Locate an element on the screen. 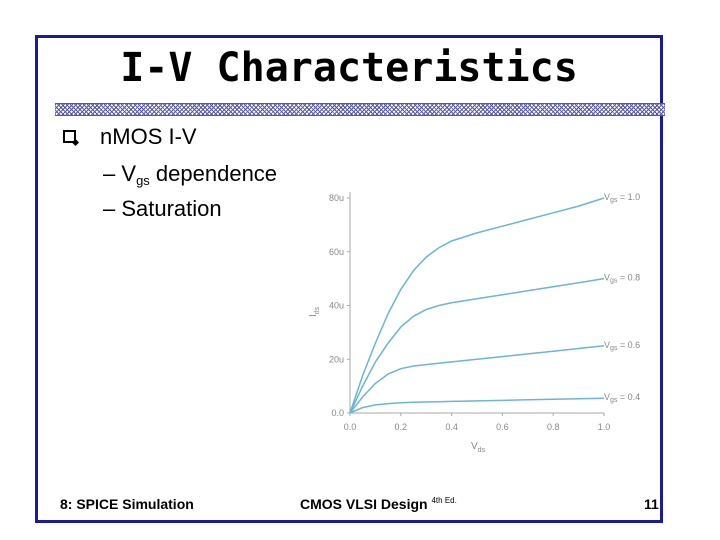 The height and width of the screenshot is (540, 720). bullet-nmos-prefix: n is located at coordinates (106, 136).